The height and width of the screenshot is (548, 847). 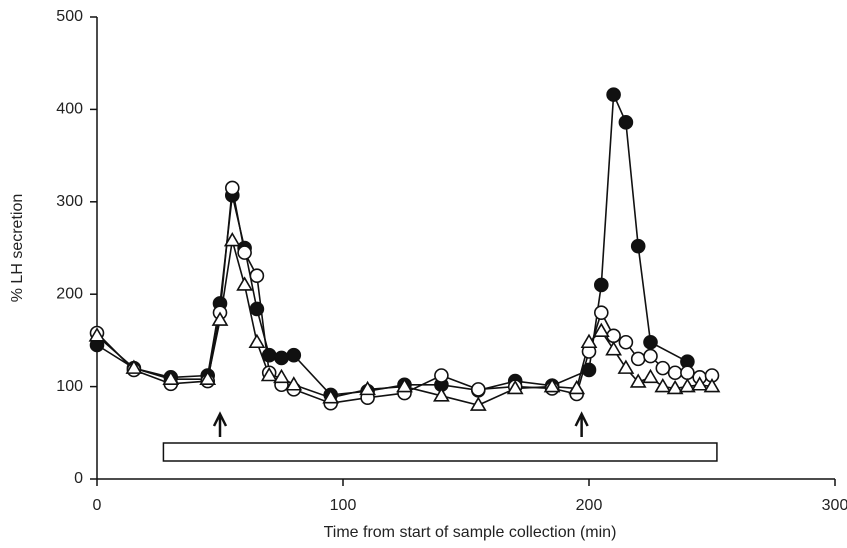 What do you see at coordinates (440, 452) in the screenshot?
I see `treatment-bar` at bounding box center [440, 452].